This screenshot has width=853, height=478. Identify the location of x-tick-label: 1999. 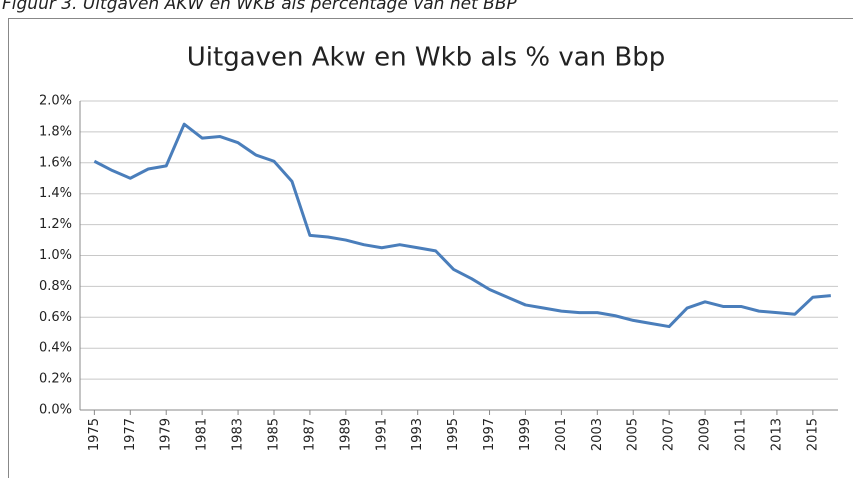
(525, 434).